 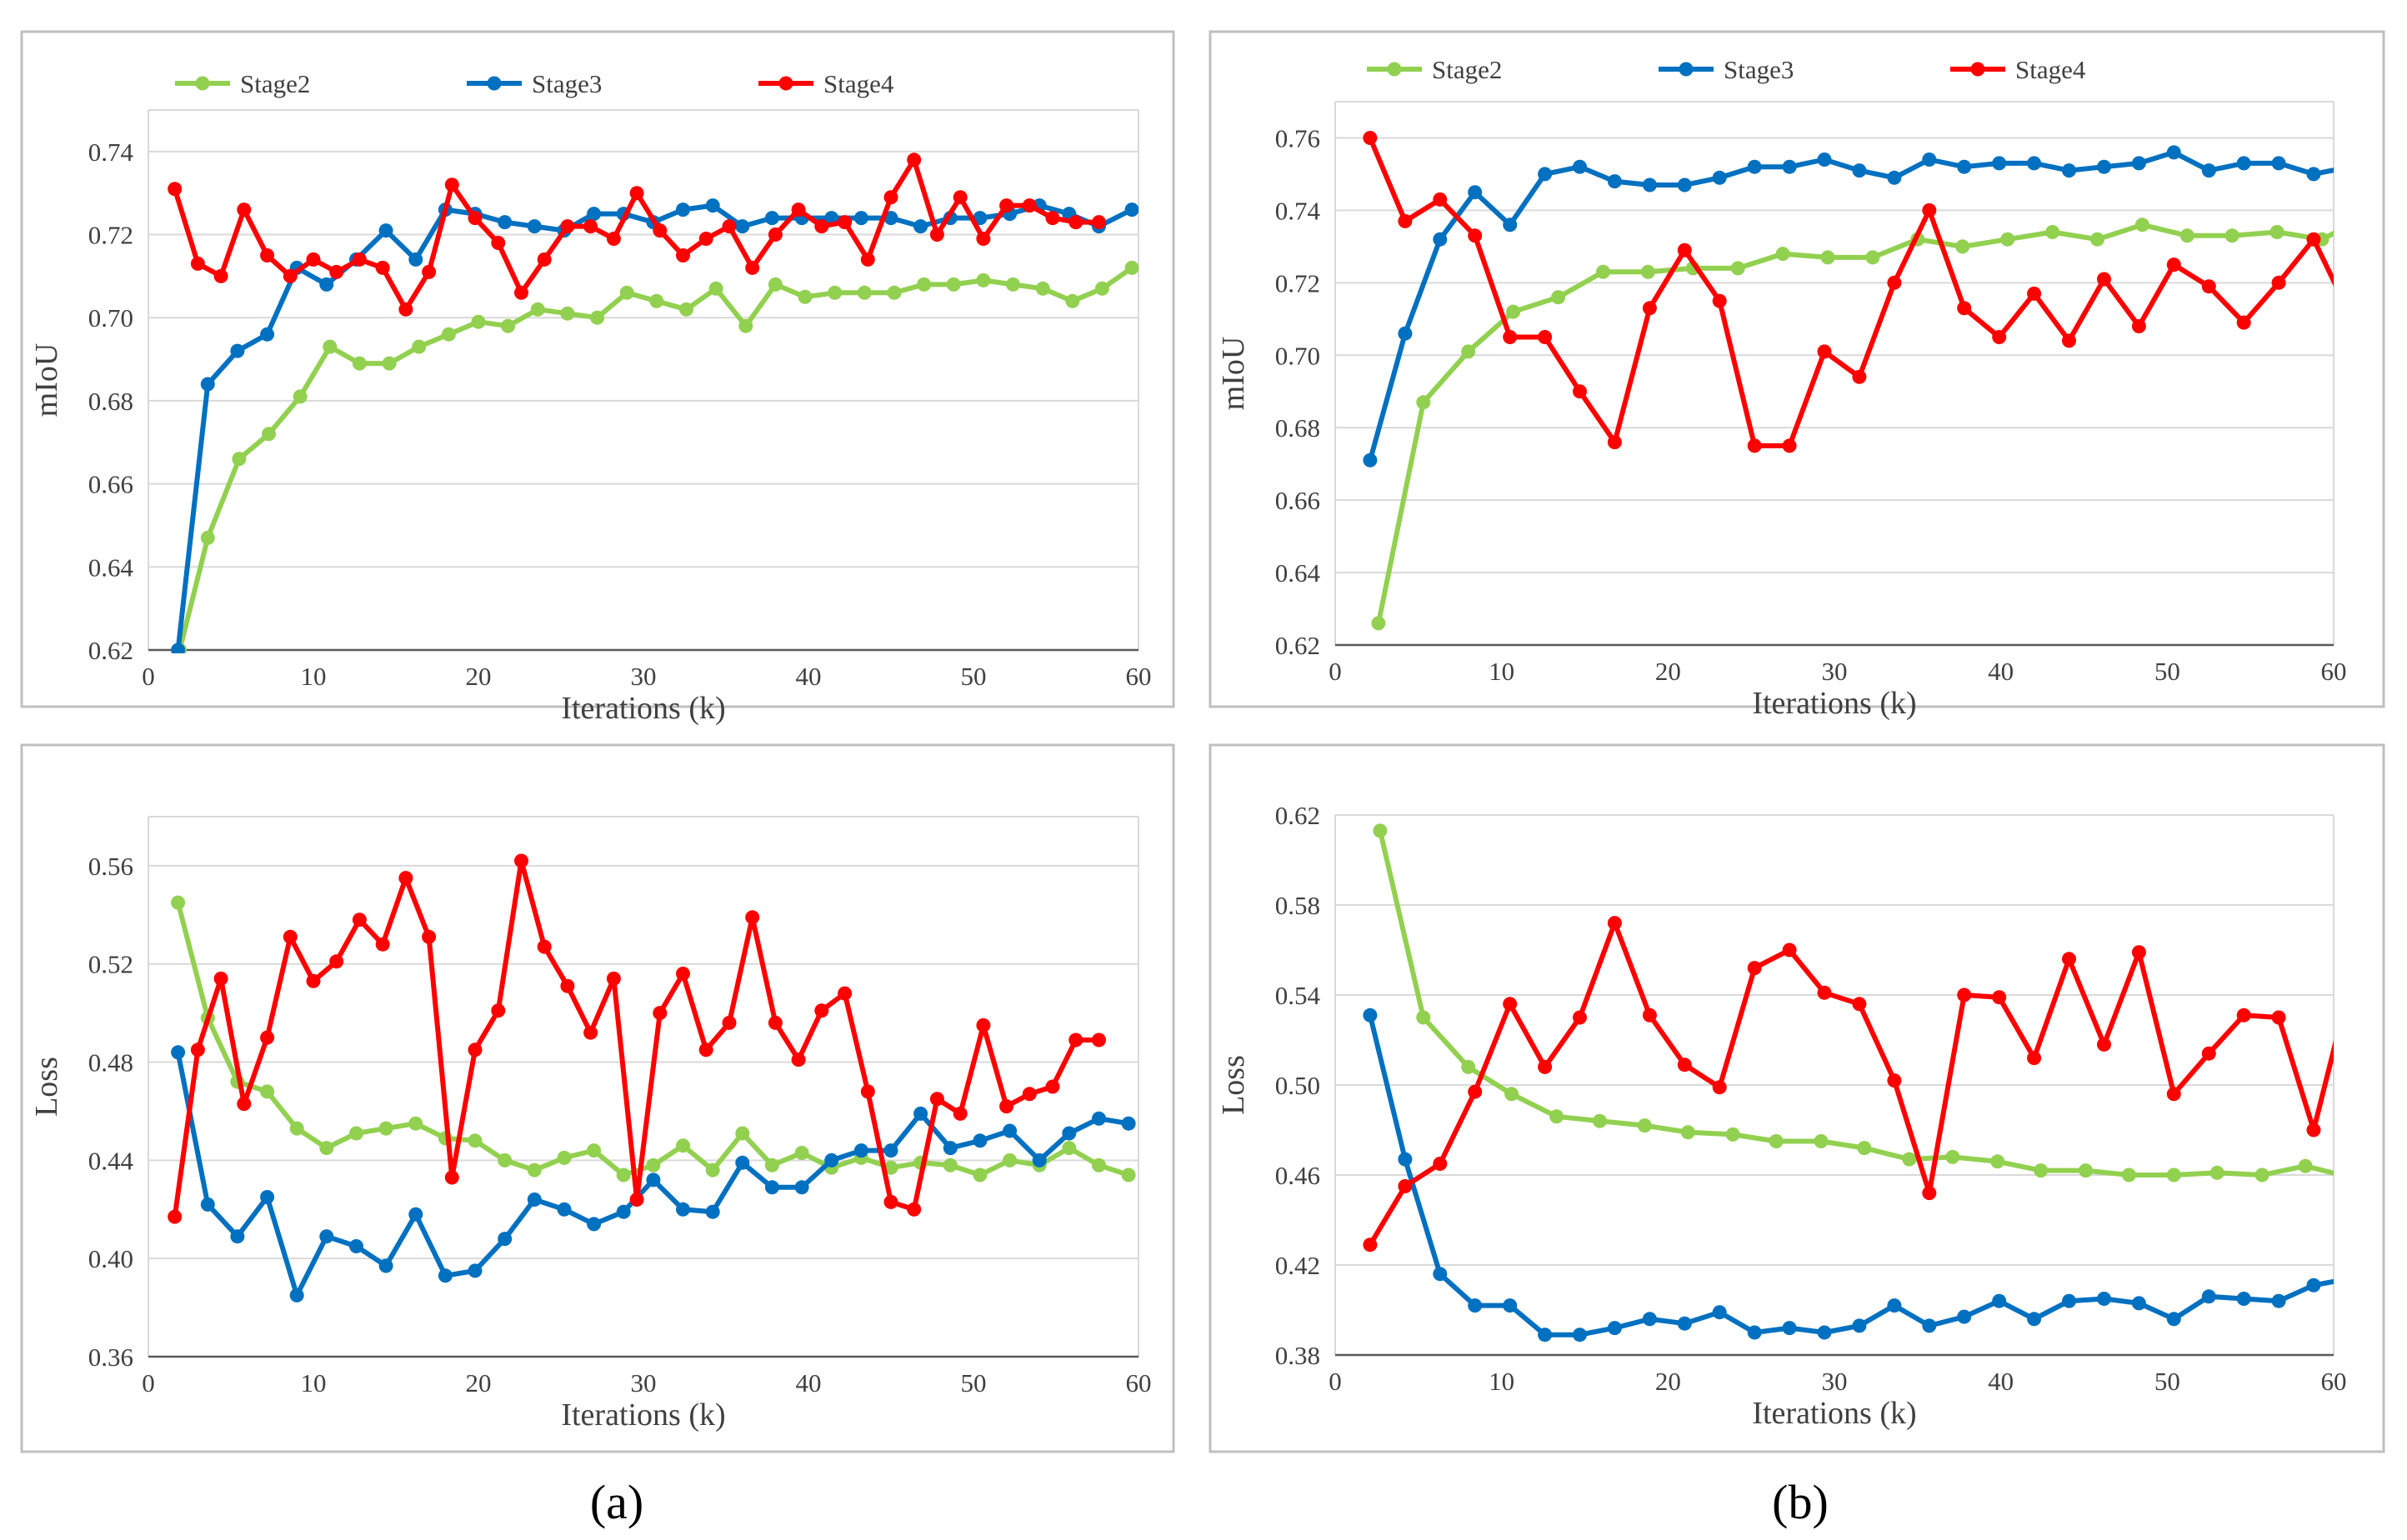 What do you see at coordinates (479, 676) in the screenshot?
I see `x-tick-label: 20` at bounding box center [479, 676].